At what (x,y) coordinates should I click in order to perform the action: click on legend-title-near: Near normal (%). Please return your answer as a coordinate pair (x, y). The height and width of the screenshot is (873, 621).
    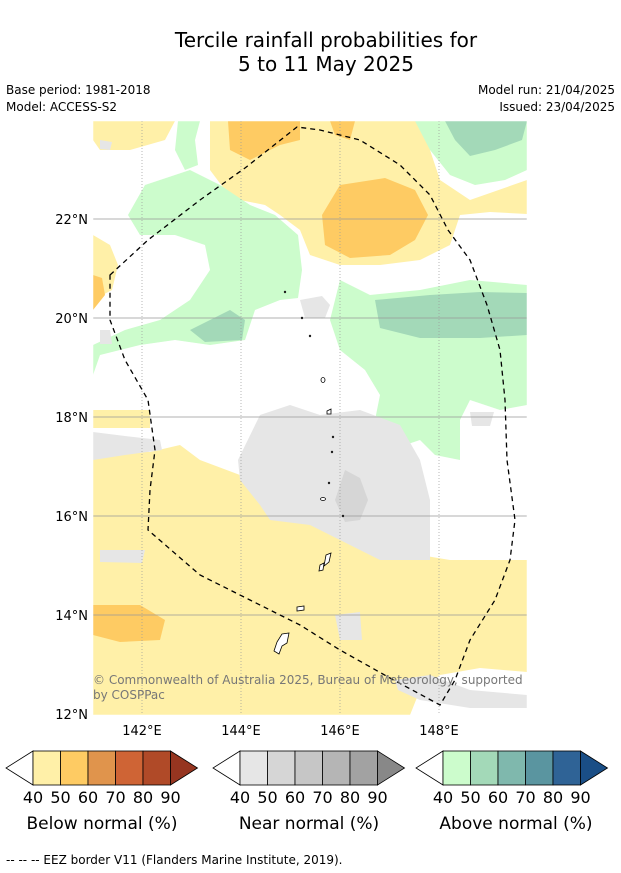
    Looking at the image, I should click on (309, 824).